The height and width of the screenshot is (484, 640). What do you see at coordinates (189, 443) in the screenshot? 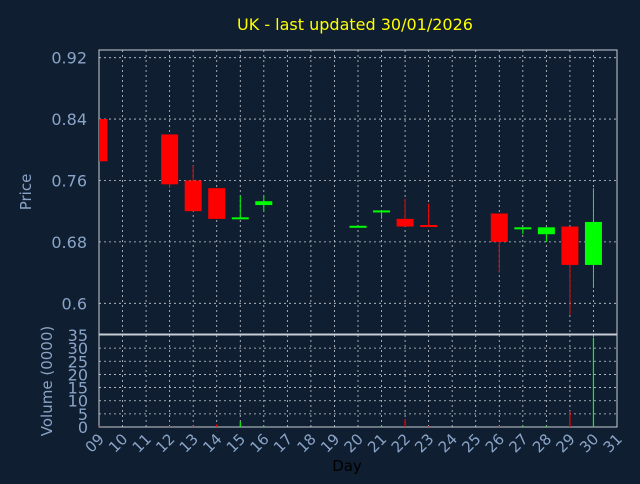
I see `day-tick-label: 13` at bounding box center [189, 443].